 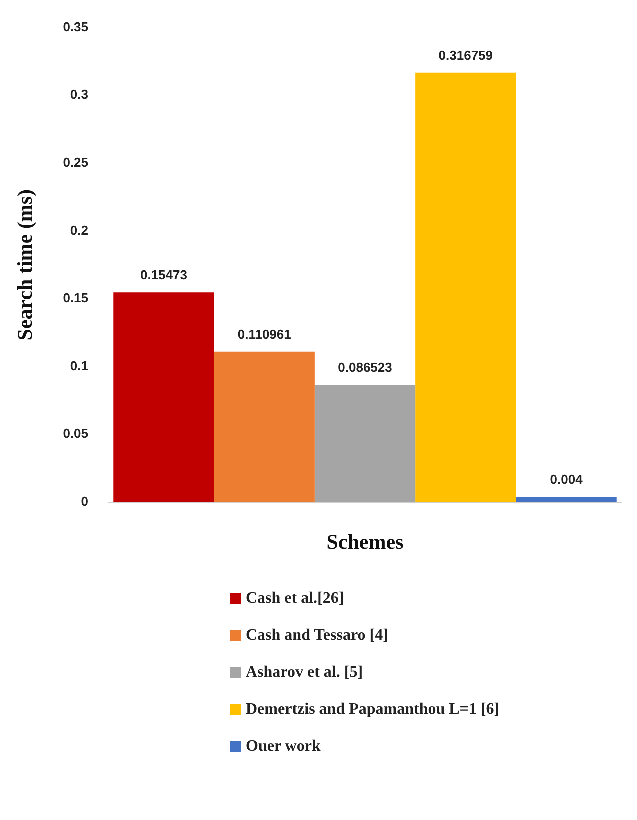 I want to click on y-tick-label: 0.35, so click(x=75, y=26).